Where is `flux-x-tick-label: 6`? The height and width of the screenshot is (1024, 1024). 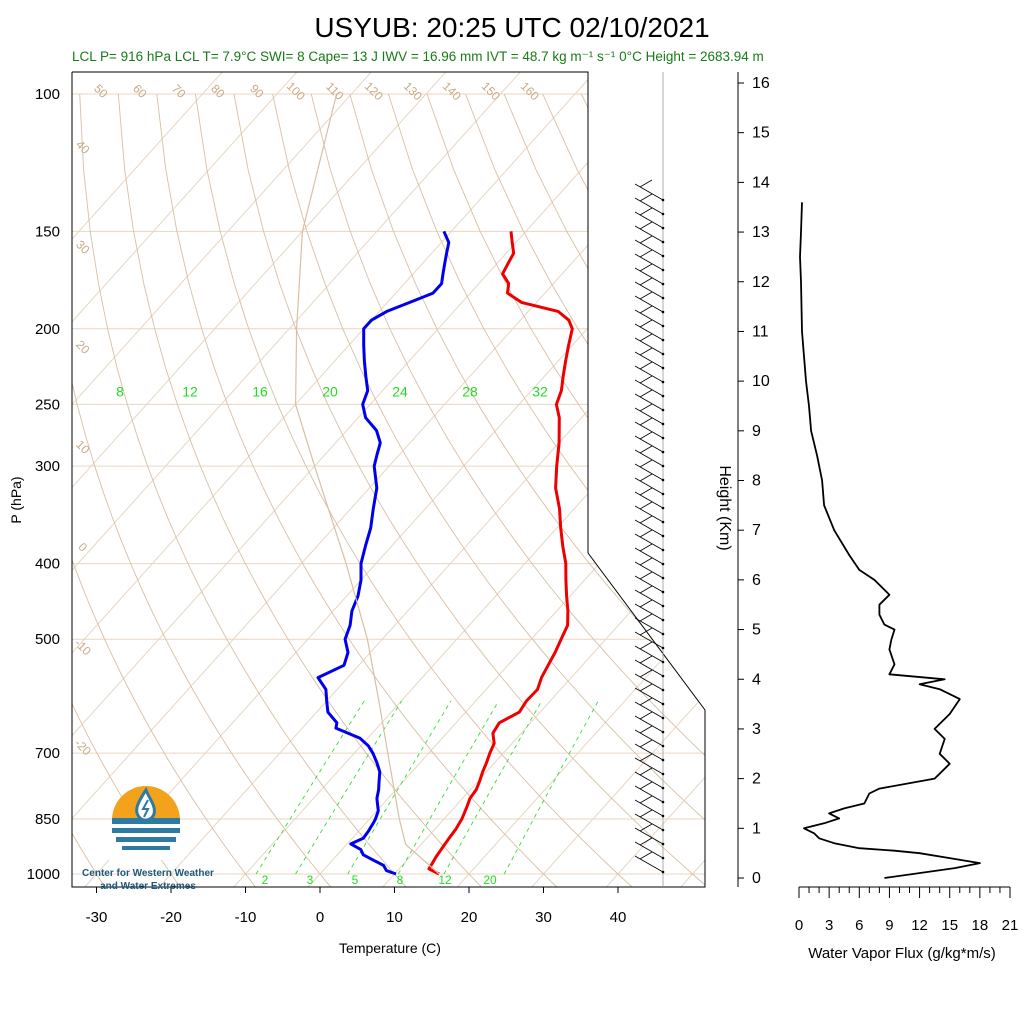
flux-x-tick-label: 6 is located at coordinates (859, 925).